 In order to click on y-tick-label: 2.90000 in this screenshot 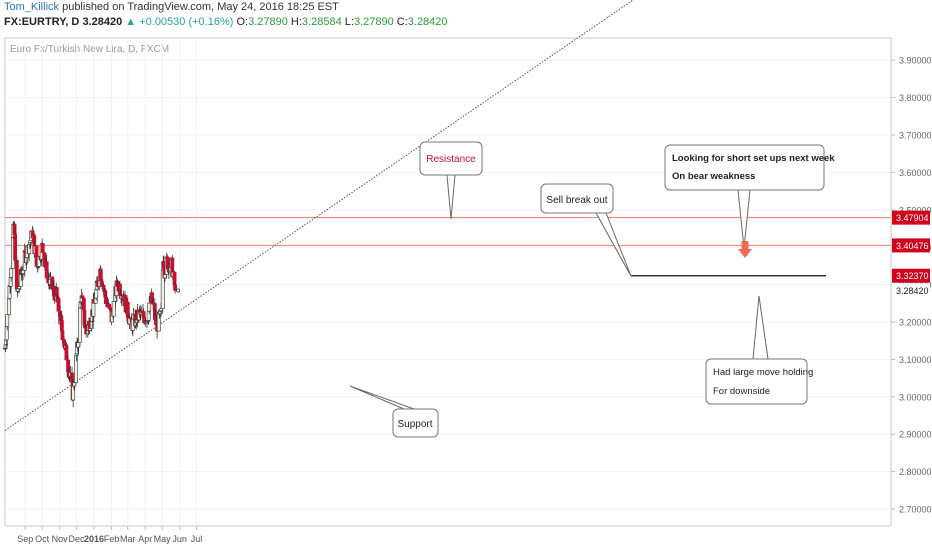, I will do `click(915, 435)`.